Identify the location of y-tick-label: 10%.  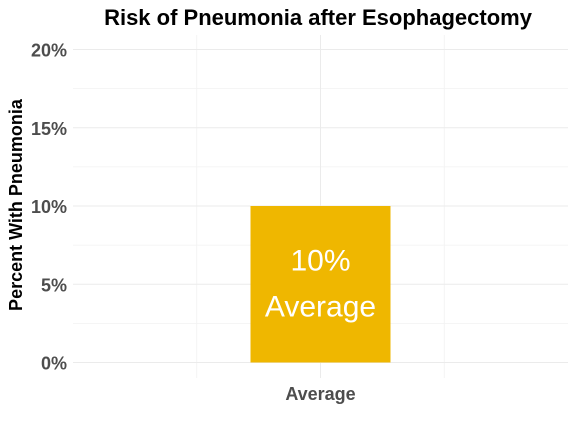
(49, 207).